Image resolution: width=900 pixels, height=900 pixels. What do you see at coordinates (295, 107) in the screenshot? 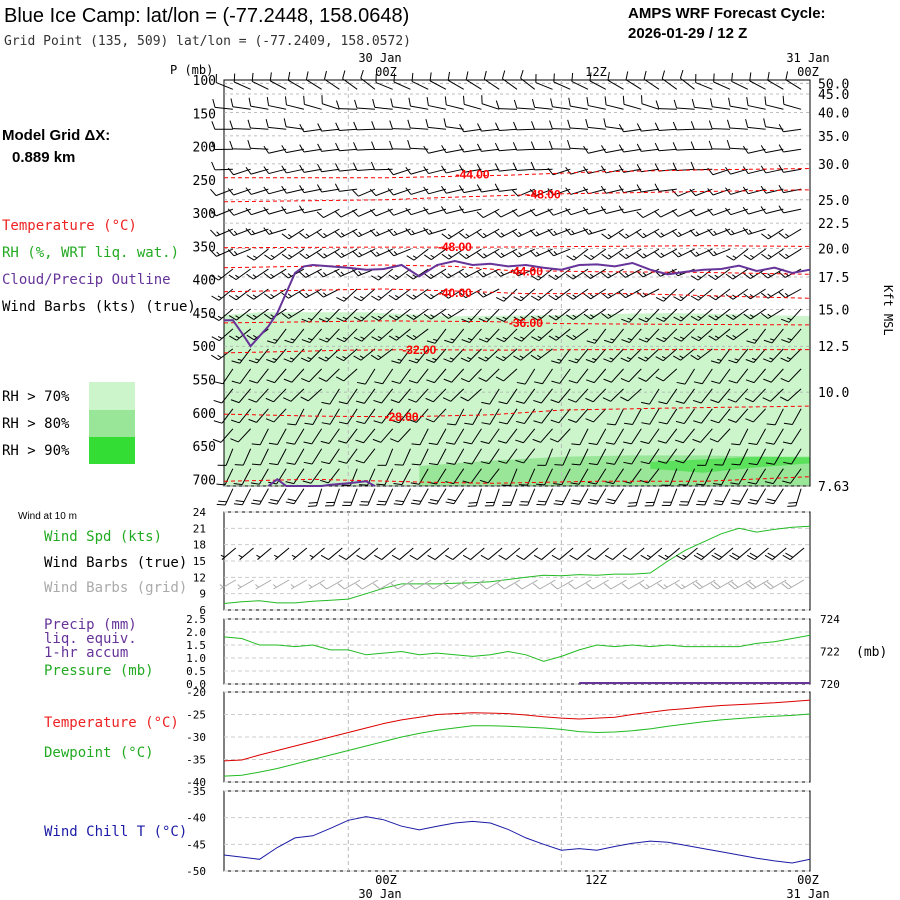
I see `wind-barb-1-4-staff` at bounding box center [295, 107].